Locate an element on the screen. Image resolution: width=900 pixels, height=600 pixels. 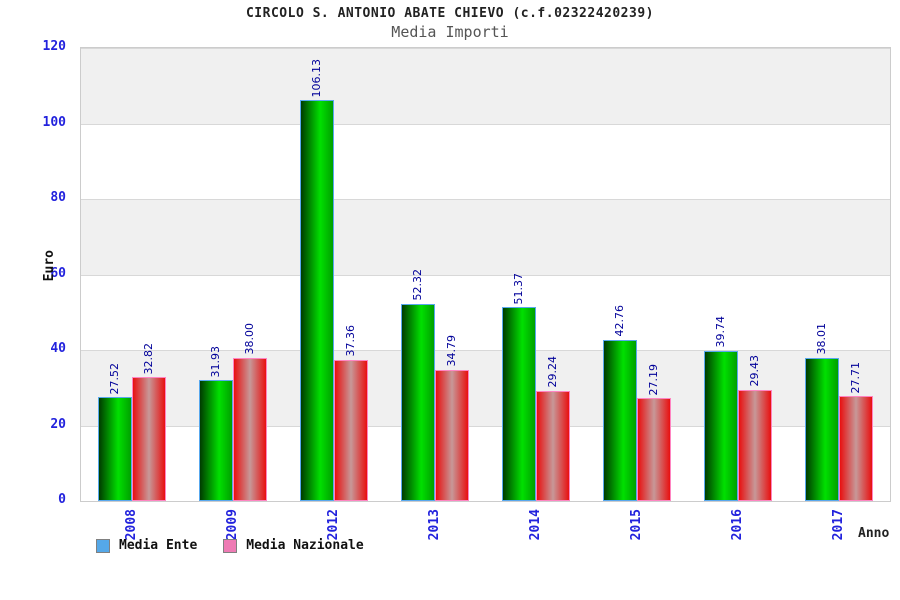
value-label: 27.71 is located at coordinates (856, 377).